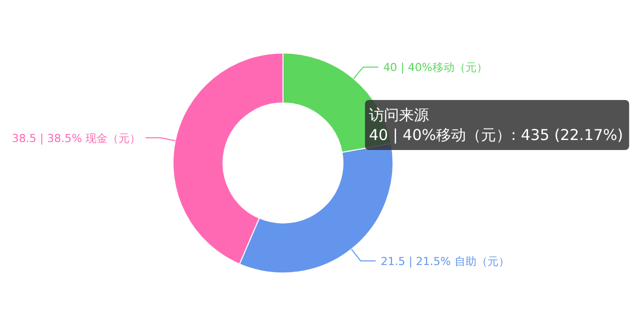 The width and height of the screenshot is (632, 325). What do you see at coordinates (497, 125) in the screenshot?
I see `tooltip: 访问来源 40 | 40%移动（元）: 435 (22.17%)` at bounding box center [497, 125].